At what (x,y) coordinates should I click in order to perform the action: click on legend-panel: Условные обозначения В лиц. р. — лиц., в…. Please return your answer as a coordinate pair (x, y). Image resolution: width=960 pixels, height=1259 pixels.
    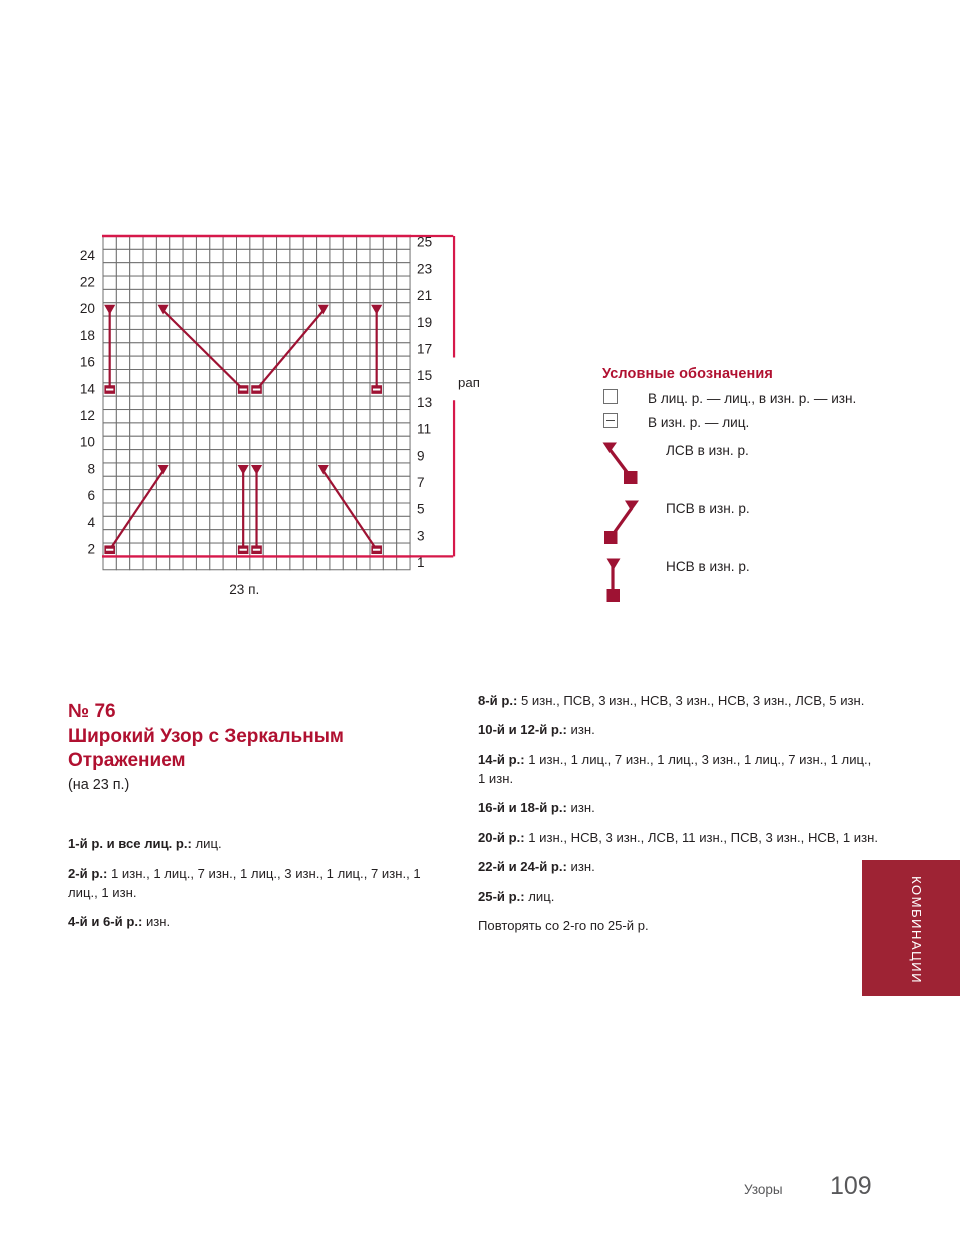
    Looking at the image, I should click on (752, 489).